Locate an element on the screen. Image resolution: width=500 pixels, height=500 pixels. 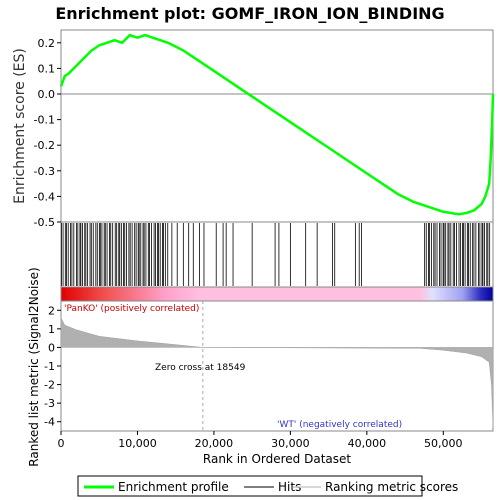
x-tick-label: 30,000 is located at coordinates (290, 443).